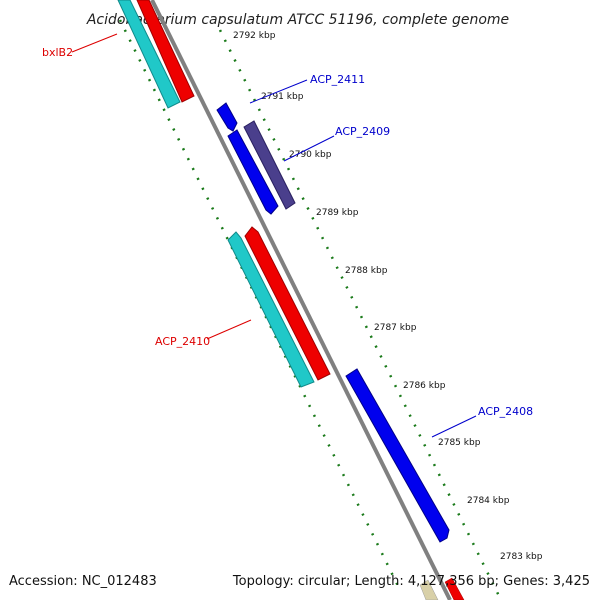 The image size is (600, 600). What do you see at coordinates (366, 271) in the screenshot?
I see `tick-label: 2788 kbp` at bounding box center [366, 271].